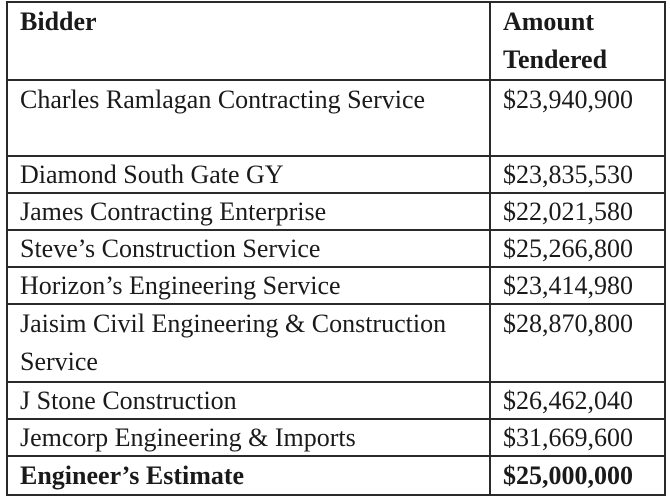 The width and height of the screenshot is (670, 499). I want to click on header-amount-tendered: Amount Tendered, so click(577, 41).